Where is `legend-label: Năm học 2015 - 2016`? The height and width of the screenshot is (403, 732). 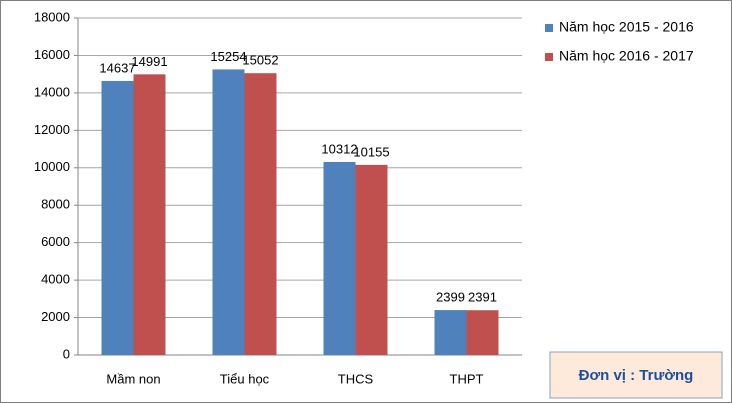 legend-label: Năm học 2015 - 2016 is located at coordinates (626, 27).